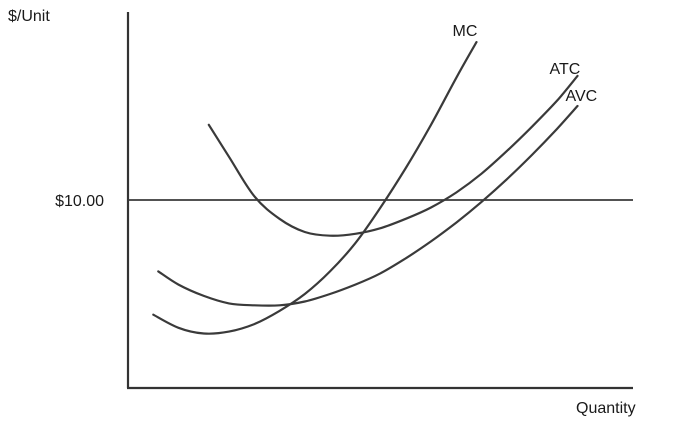 The width and height of the screenshot is (688, 422). Describe the element at coordinates (565, 69) in the screenshot. I see `series-label-atc: ATC` at that location.